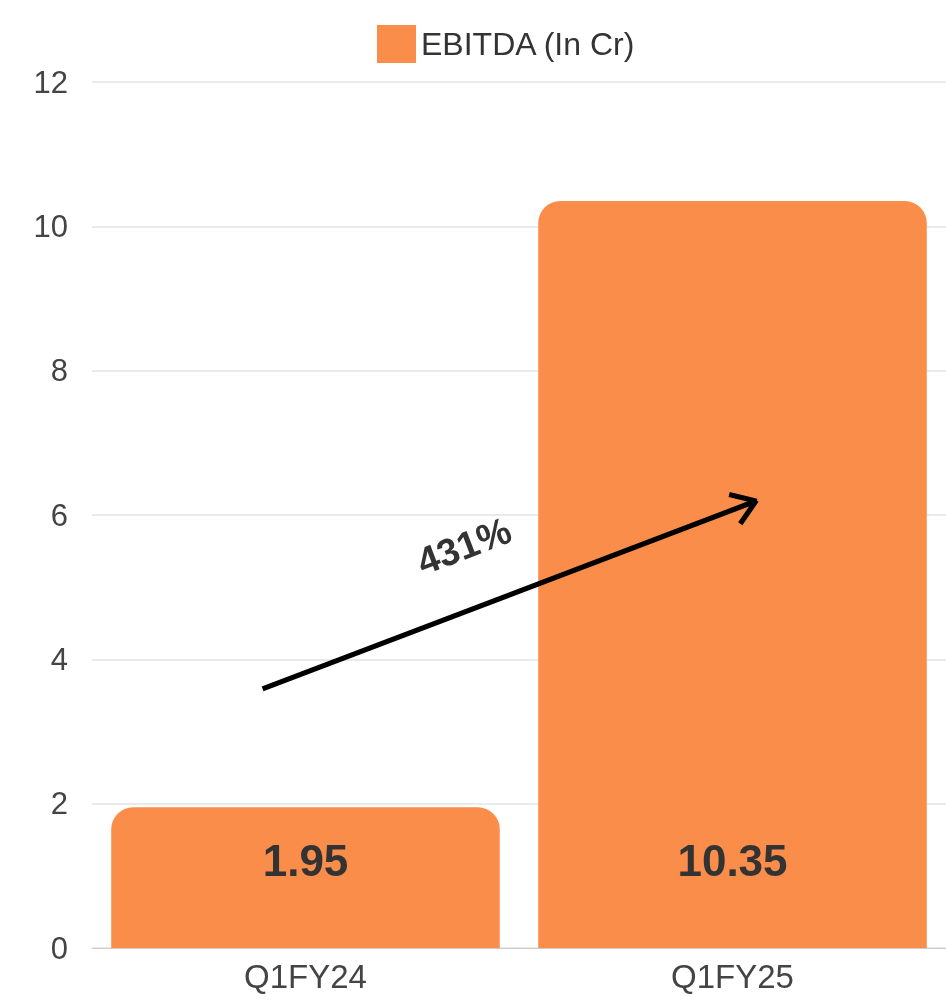 The height and width of the screenshot is (1001, 946). Describe the element at coordinates (59, 659) in the screenshot. I see `y-tick-label: 4` at that location.